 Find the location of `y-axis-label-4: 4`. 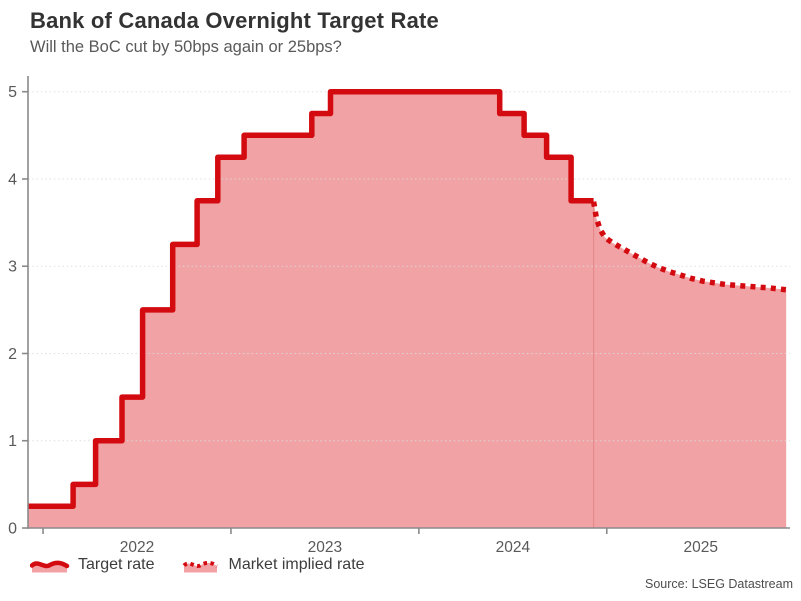

y-axis-label-4: 4 is located at coordinates (12, 179).